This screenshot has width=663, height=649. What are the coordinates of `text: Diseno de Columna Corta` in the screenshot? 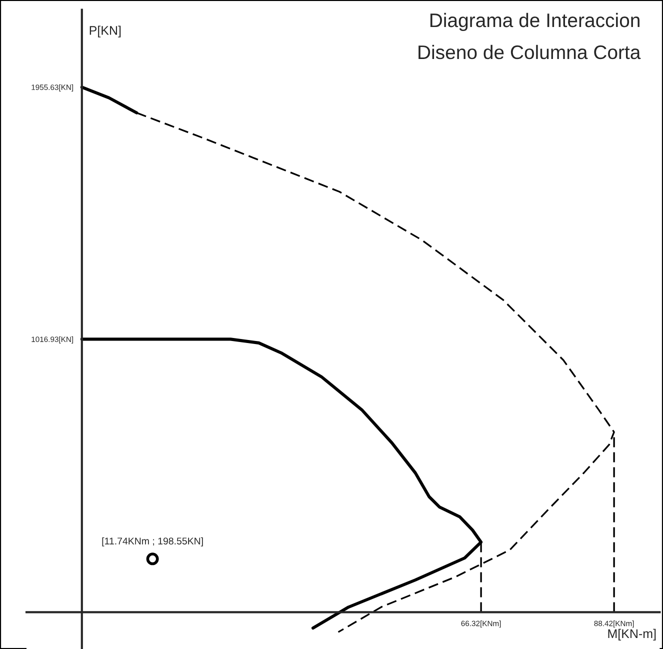 It's located at (529, 52).